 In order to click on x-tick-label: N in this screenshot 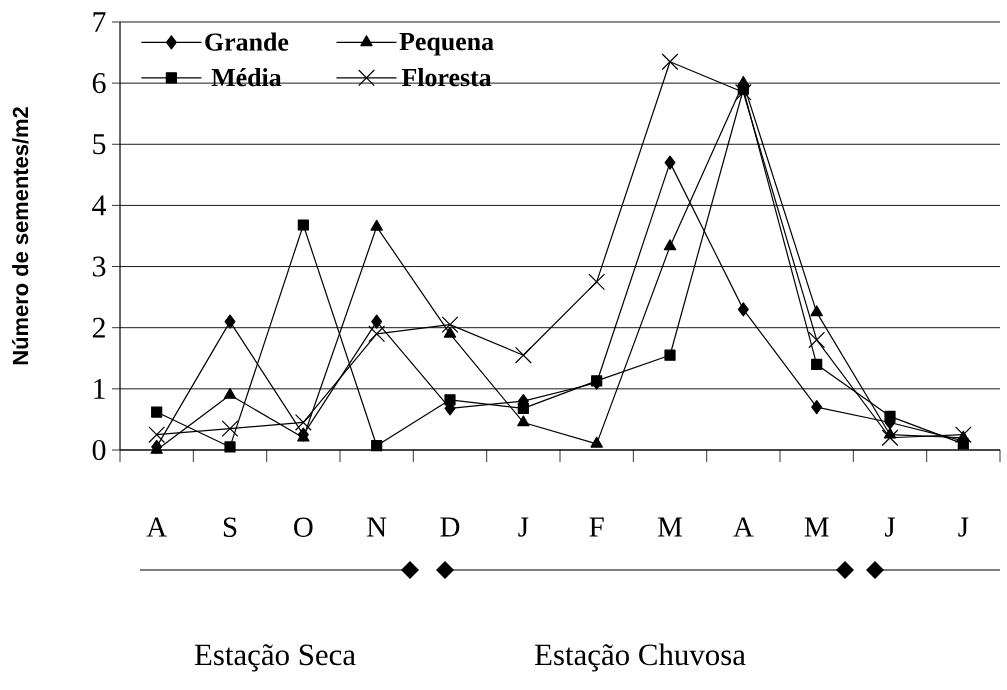, I will do `click(377, 527)`.